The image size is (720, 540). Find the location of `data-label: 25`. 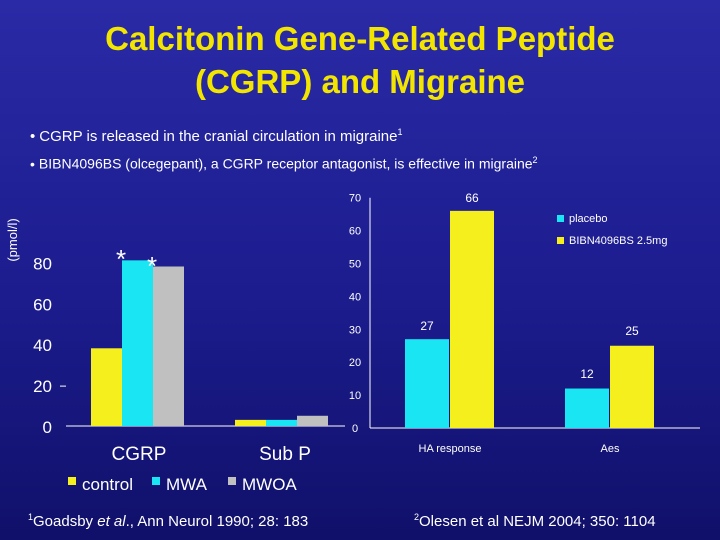

data-label: 25 is located at coordinates (632, 331).